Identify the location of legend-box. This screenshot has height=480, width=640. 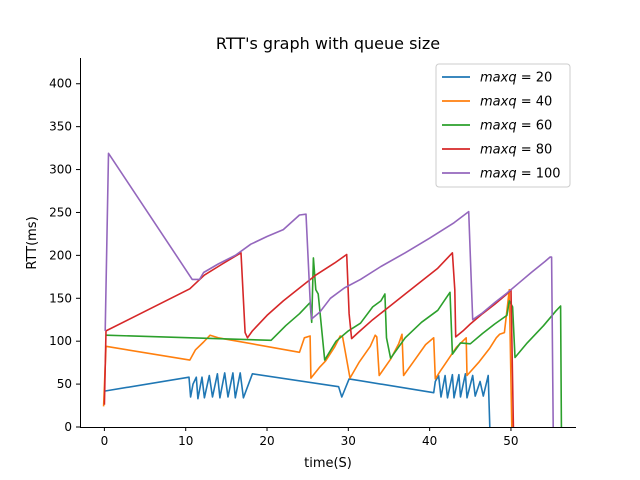
(503, 125).